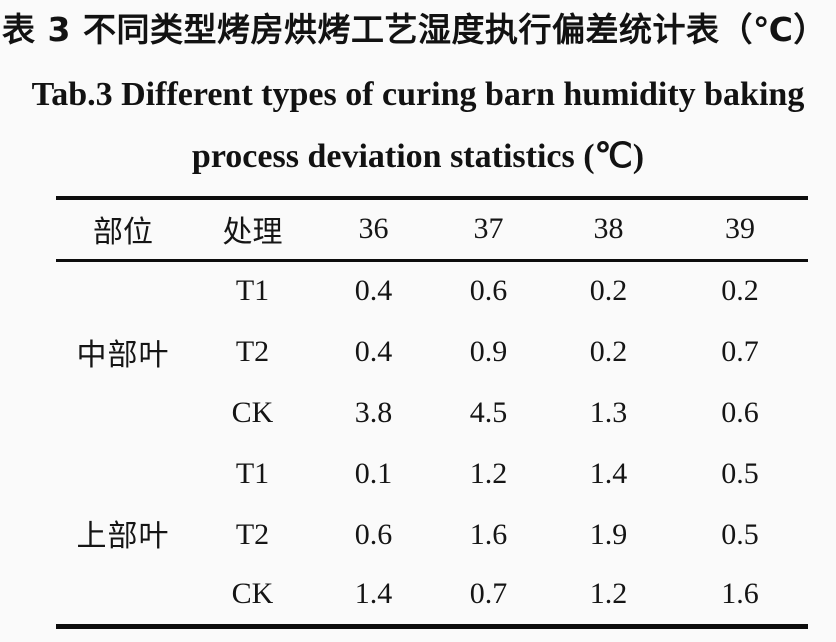 This screenshot has height=642, width=836. I want to click on table-row: T2 0.6 1.6 1.9 0.5, so click(432, 534).